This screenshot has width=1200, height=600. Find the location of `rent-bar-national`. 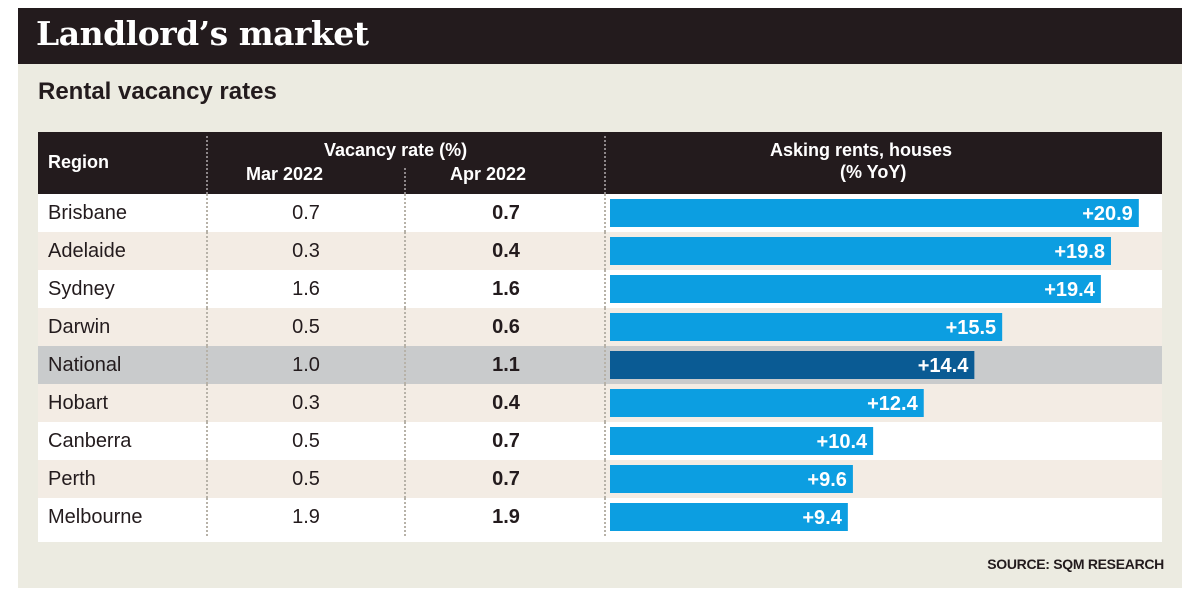

rent-bar-national is located at coordinates (792, 365).